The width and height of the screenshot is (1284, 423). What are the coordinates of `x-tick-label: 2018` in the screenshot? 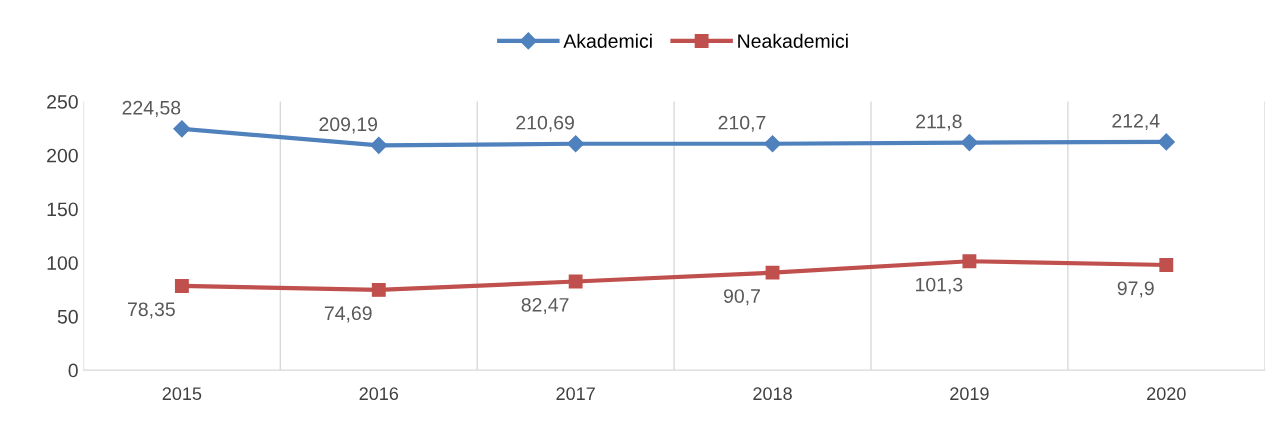 It's located at (772, 394).